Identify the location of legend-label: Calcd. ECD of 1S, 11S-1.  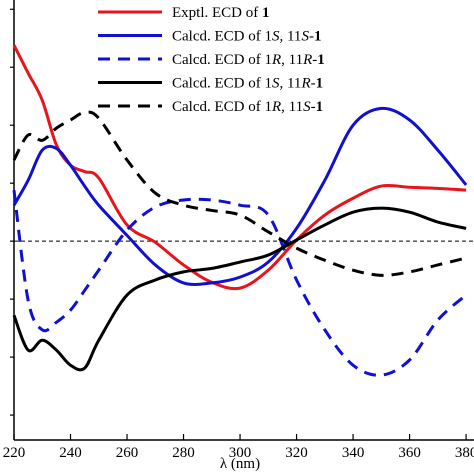
(246, 37).